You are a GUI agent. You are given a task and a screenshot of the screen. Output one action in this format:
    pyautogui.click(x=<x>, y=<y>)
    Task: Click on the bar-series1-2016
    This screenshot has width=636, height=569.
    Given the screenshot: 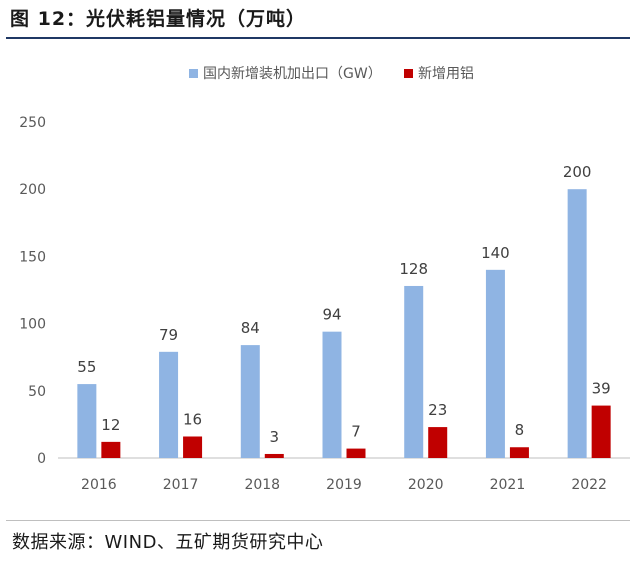 What is the action you would take?
    pyautogui.click(x=87, y=421)
    